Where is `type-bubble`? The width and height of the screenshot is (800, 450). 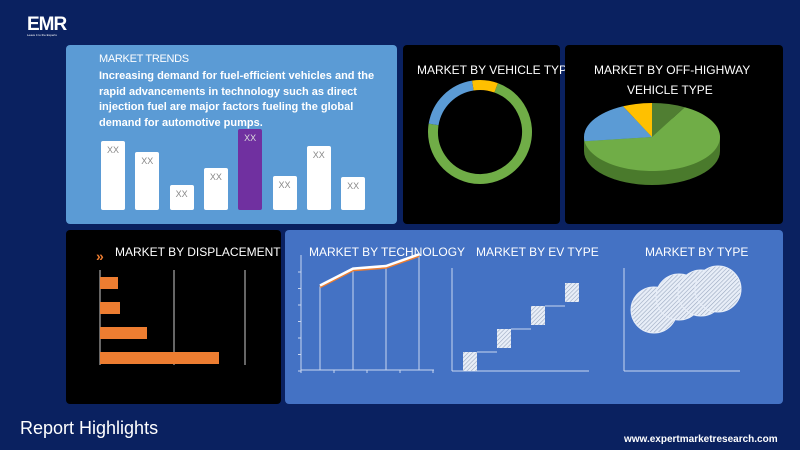
type-bubble is located at coordinates (718, 289).